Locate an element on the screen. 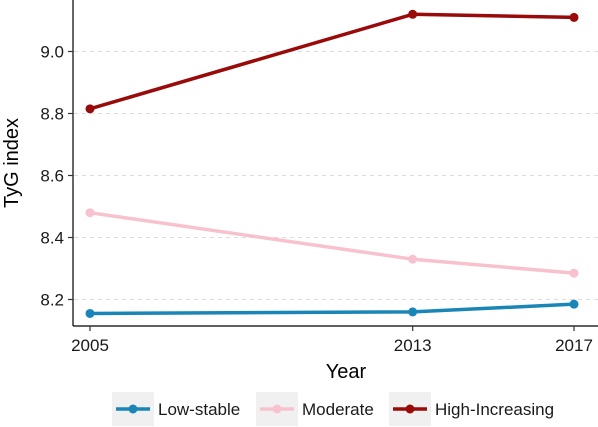 The image size is (598, 427). legend-item-moderate: Moderate is located at coordinates (315, 409).